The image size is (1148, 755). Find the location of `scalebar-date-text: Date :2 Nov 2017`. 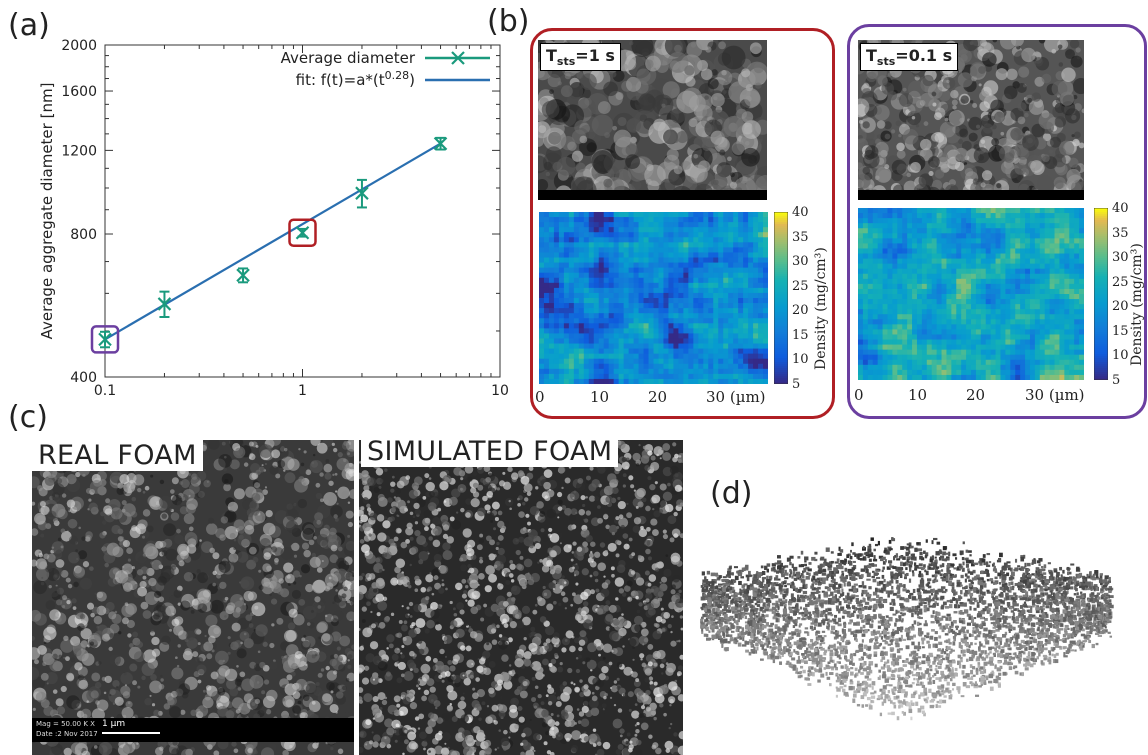

scalebar-date-text: Date :2 Nov 2017 is located at coordinates (67, 734).